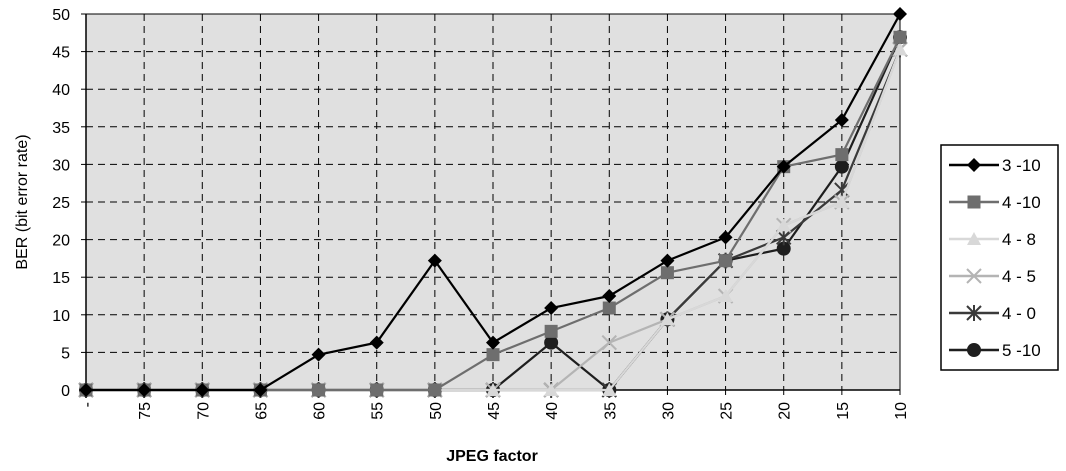 The width and height of the screenshot is (1066, 471). I want to click on x-tick-label: 35, so click(610, 411).